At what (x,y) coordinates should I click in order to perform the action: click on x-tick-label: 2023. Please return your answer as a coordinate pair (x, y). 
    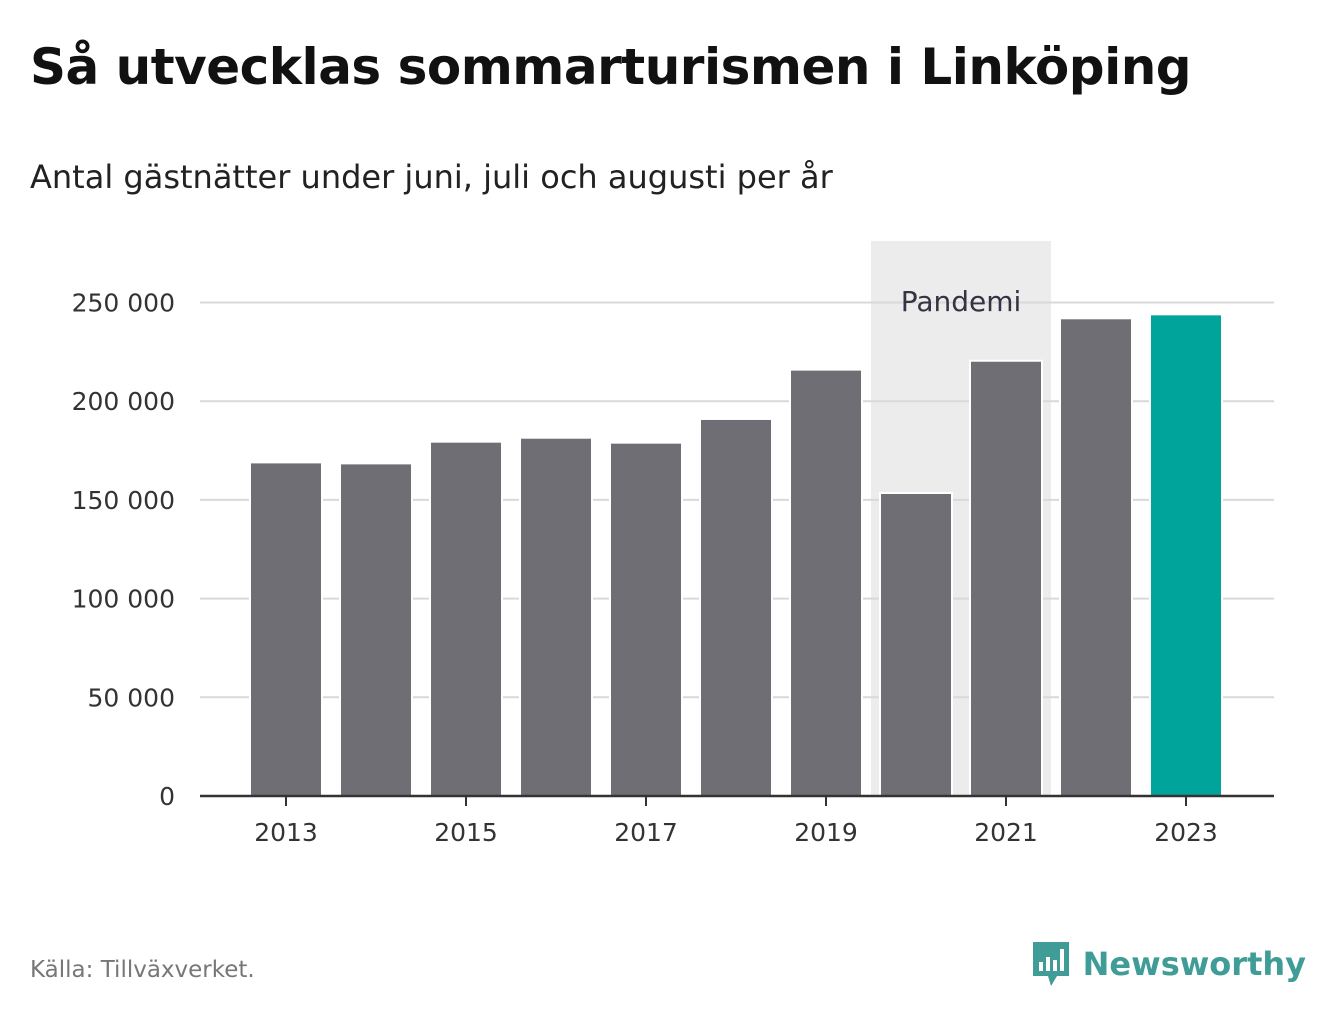
    Looking at the image, I should click on (1186, 832).